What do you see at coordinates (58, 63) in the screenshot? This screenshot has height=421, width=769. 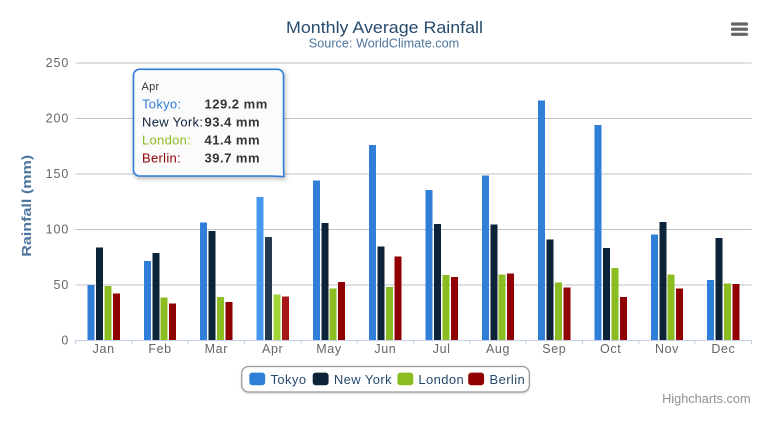 I see `svg-text: 250` at bounding box center [58, 63].